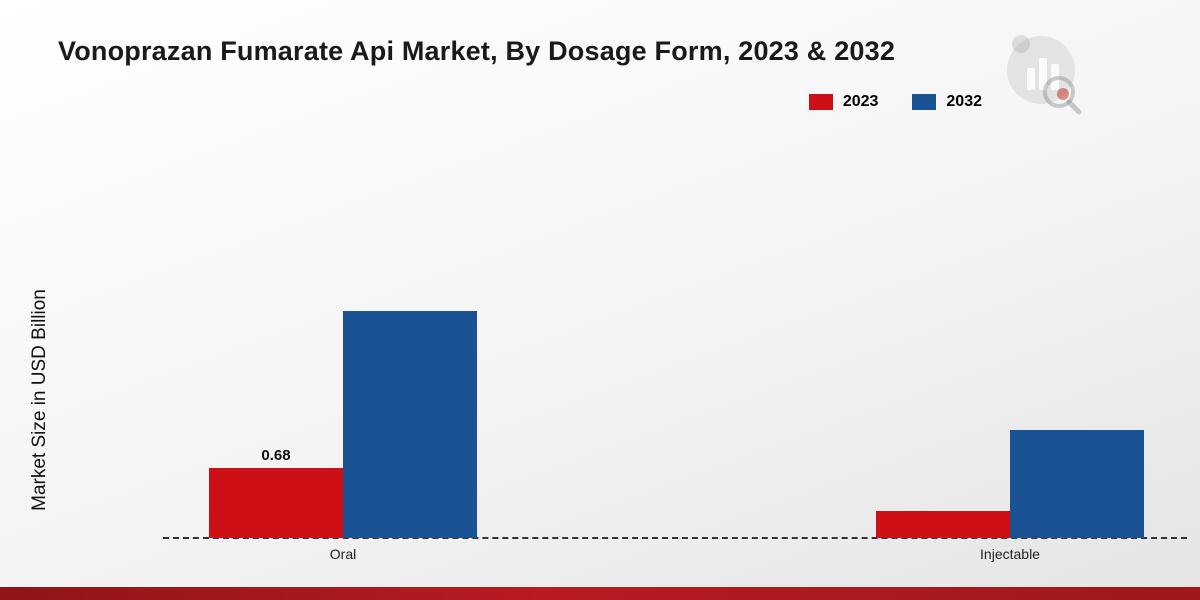 The height and width of the screenshot is (600, 1200). Describe the element at coordinates (924, 102) in the screenshot. I see `legend-swatch-2032-icon` at that location.